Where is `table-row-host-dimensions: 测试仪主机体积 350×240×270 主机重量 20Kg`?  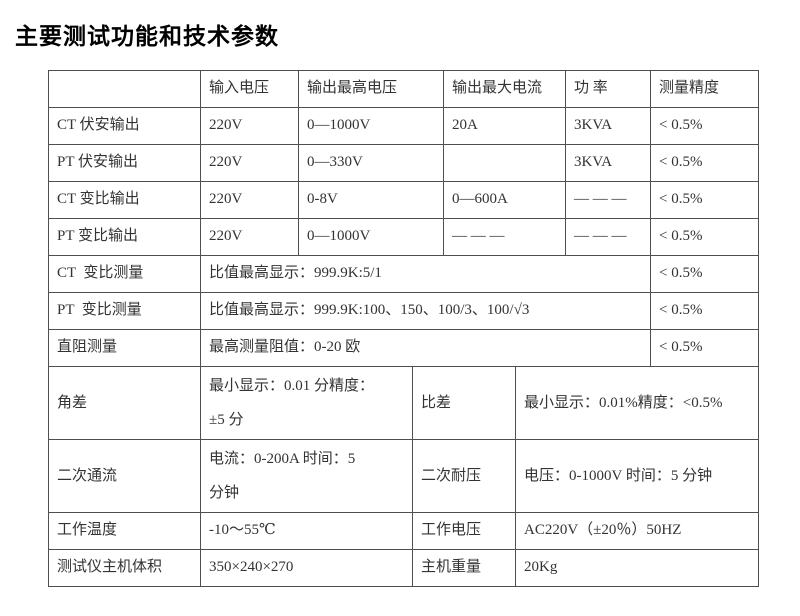 table-row-host-dimensions: 测试仪主机体积 350×240×270 主机重量 20Kg is located at coordinates (404, 568).